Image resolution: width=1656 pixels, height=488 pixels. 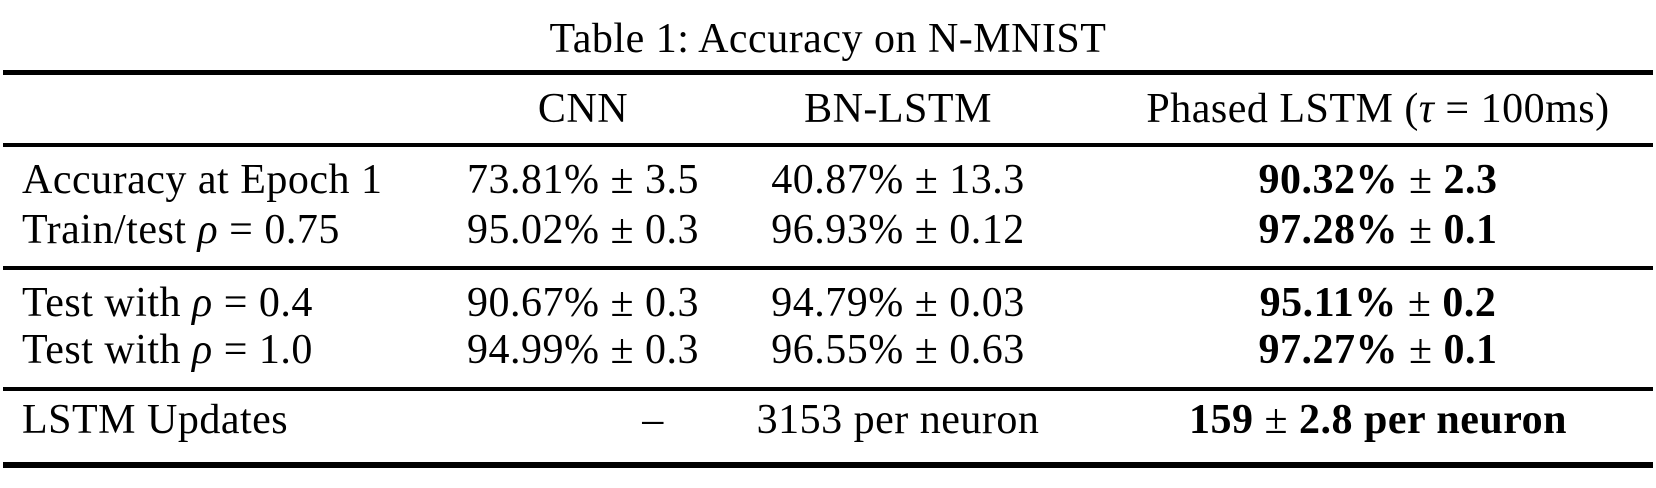 What do you see at coordinates (1378, 350) in the screenshot?
I see `phased-lstm-value-cell: 97.27% ±0.1` at bounding box center [1378, 350].